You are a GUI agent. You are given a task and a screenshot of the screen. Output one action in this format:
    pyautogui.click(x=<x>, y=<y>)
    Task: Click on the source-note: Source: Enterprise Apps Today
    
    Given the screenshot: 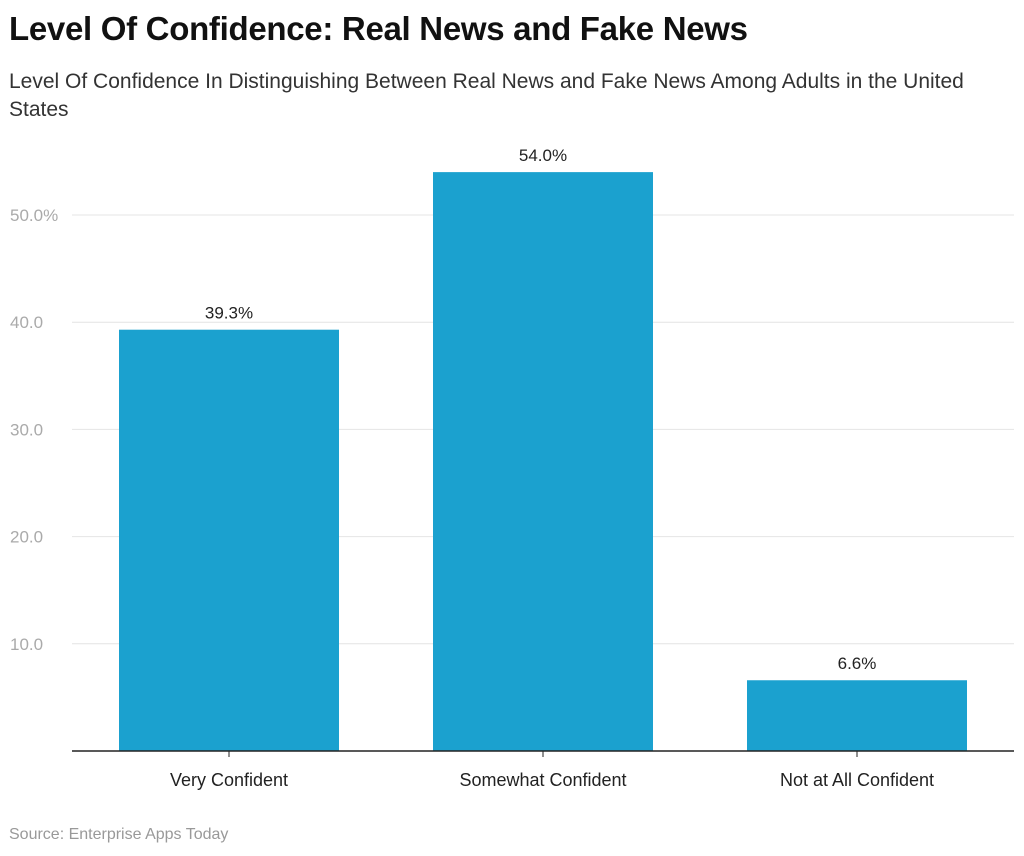 What is the action you would take?
    pyautogui.click(x=119, y=834)
    